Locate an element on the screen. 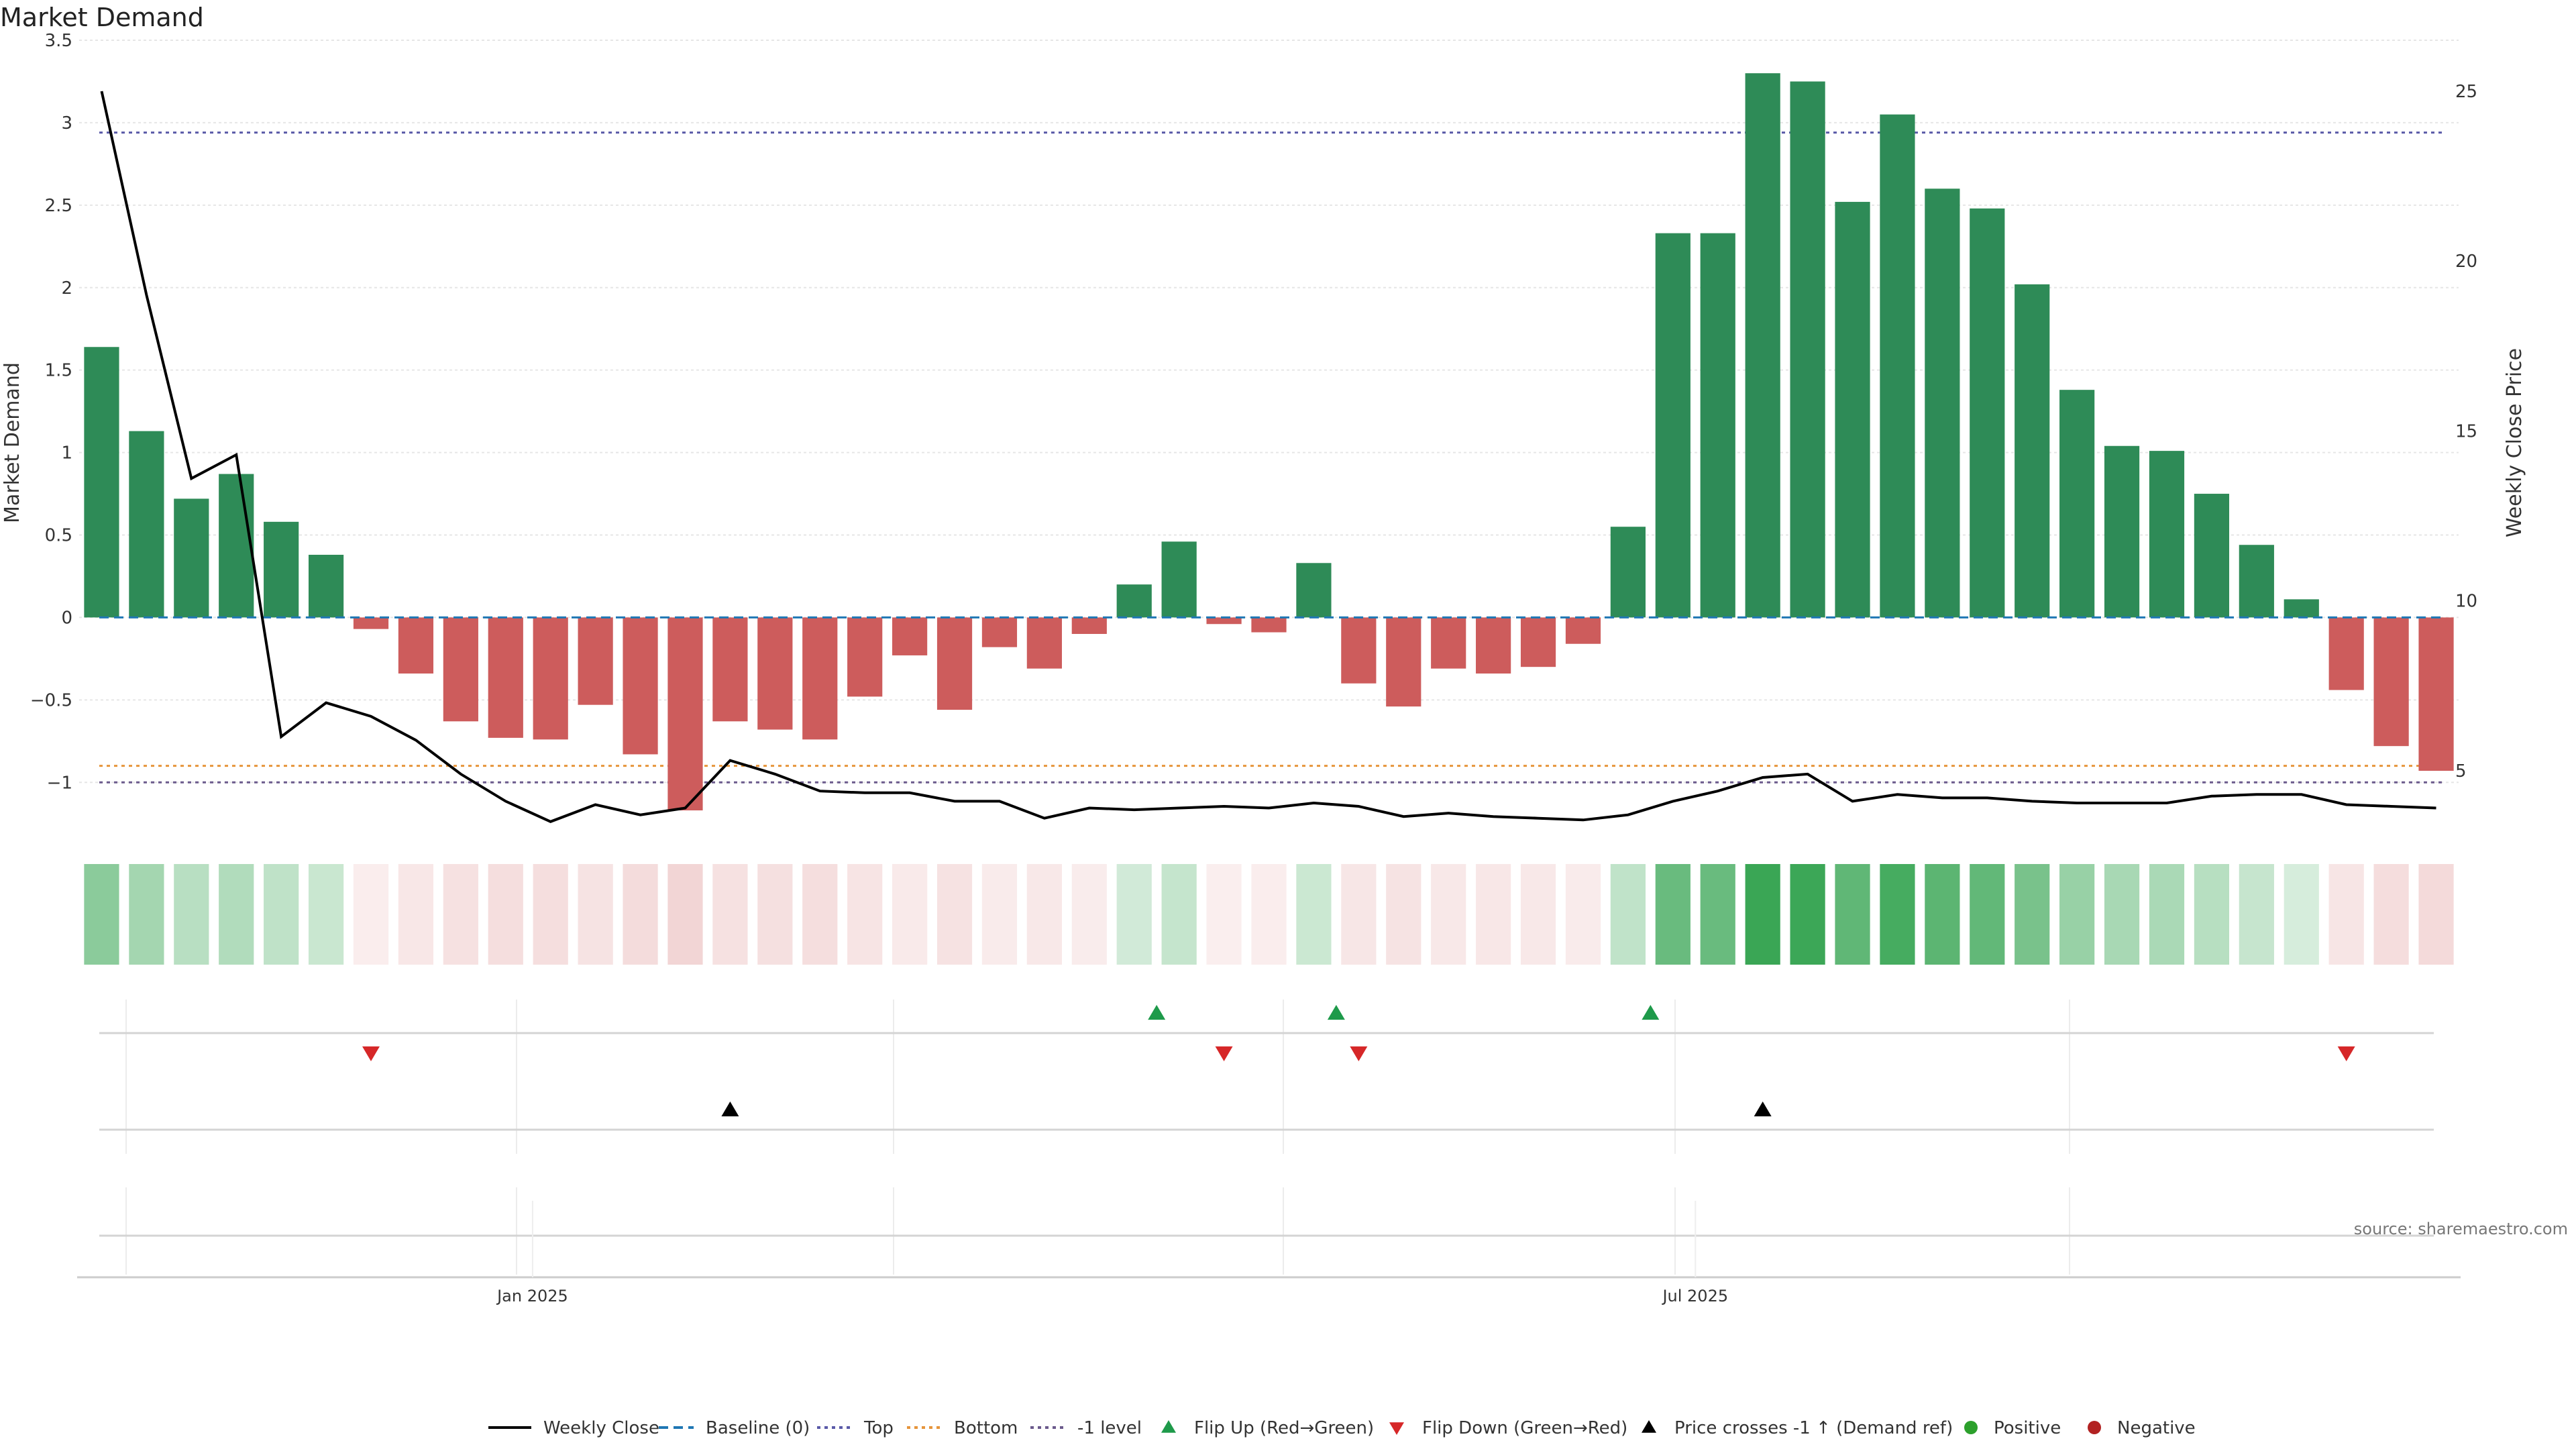  y-tick-label: 3 is located at coordinates (66, 123).